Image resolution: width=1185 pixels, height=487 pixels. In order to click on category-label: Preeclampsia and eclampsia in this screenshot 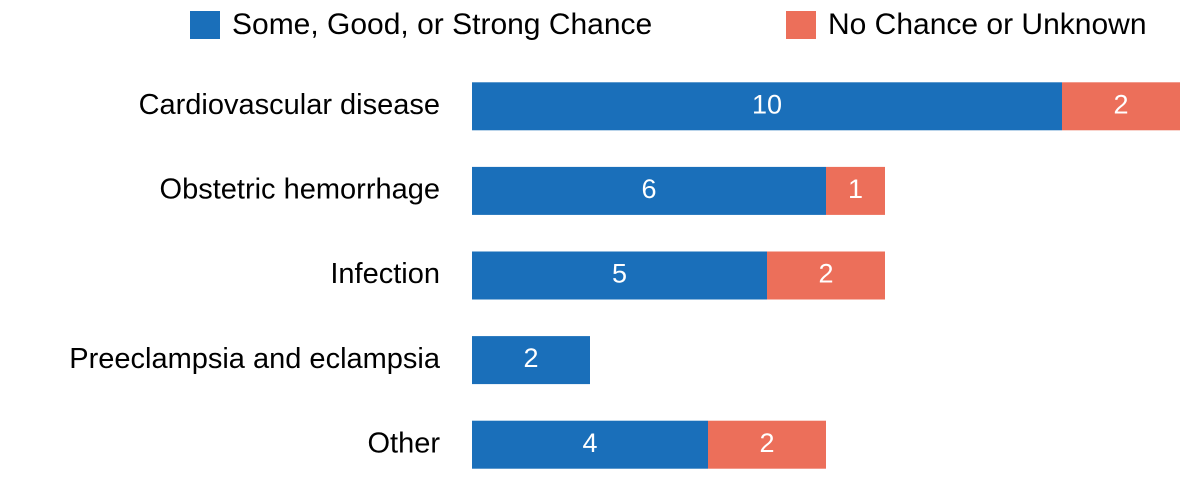, I will do `click(255, 359)`.